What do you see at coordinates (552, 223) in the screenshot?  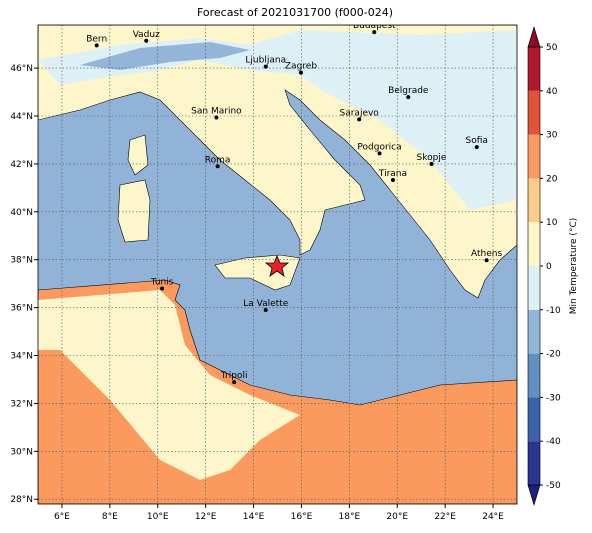 I see `colorbar-tick-label: 10` at bounding box center [552, 223].